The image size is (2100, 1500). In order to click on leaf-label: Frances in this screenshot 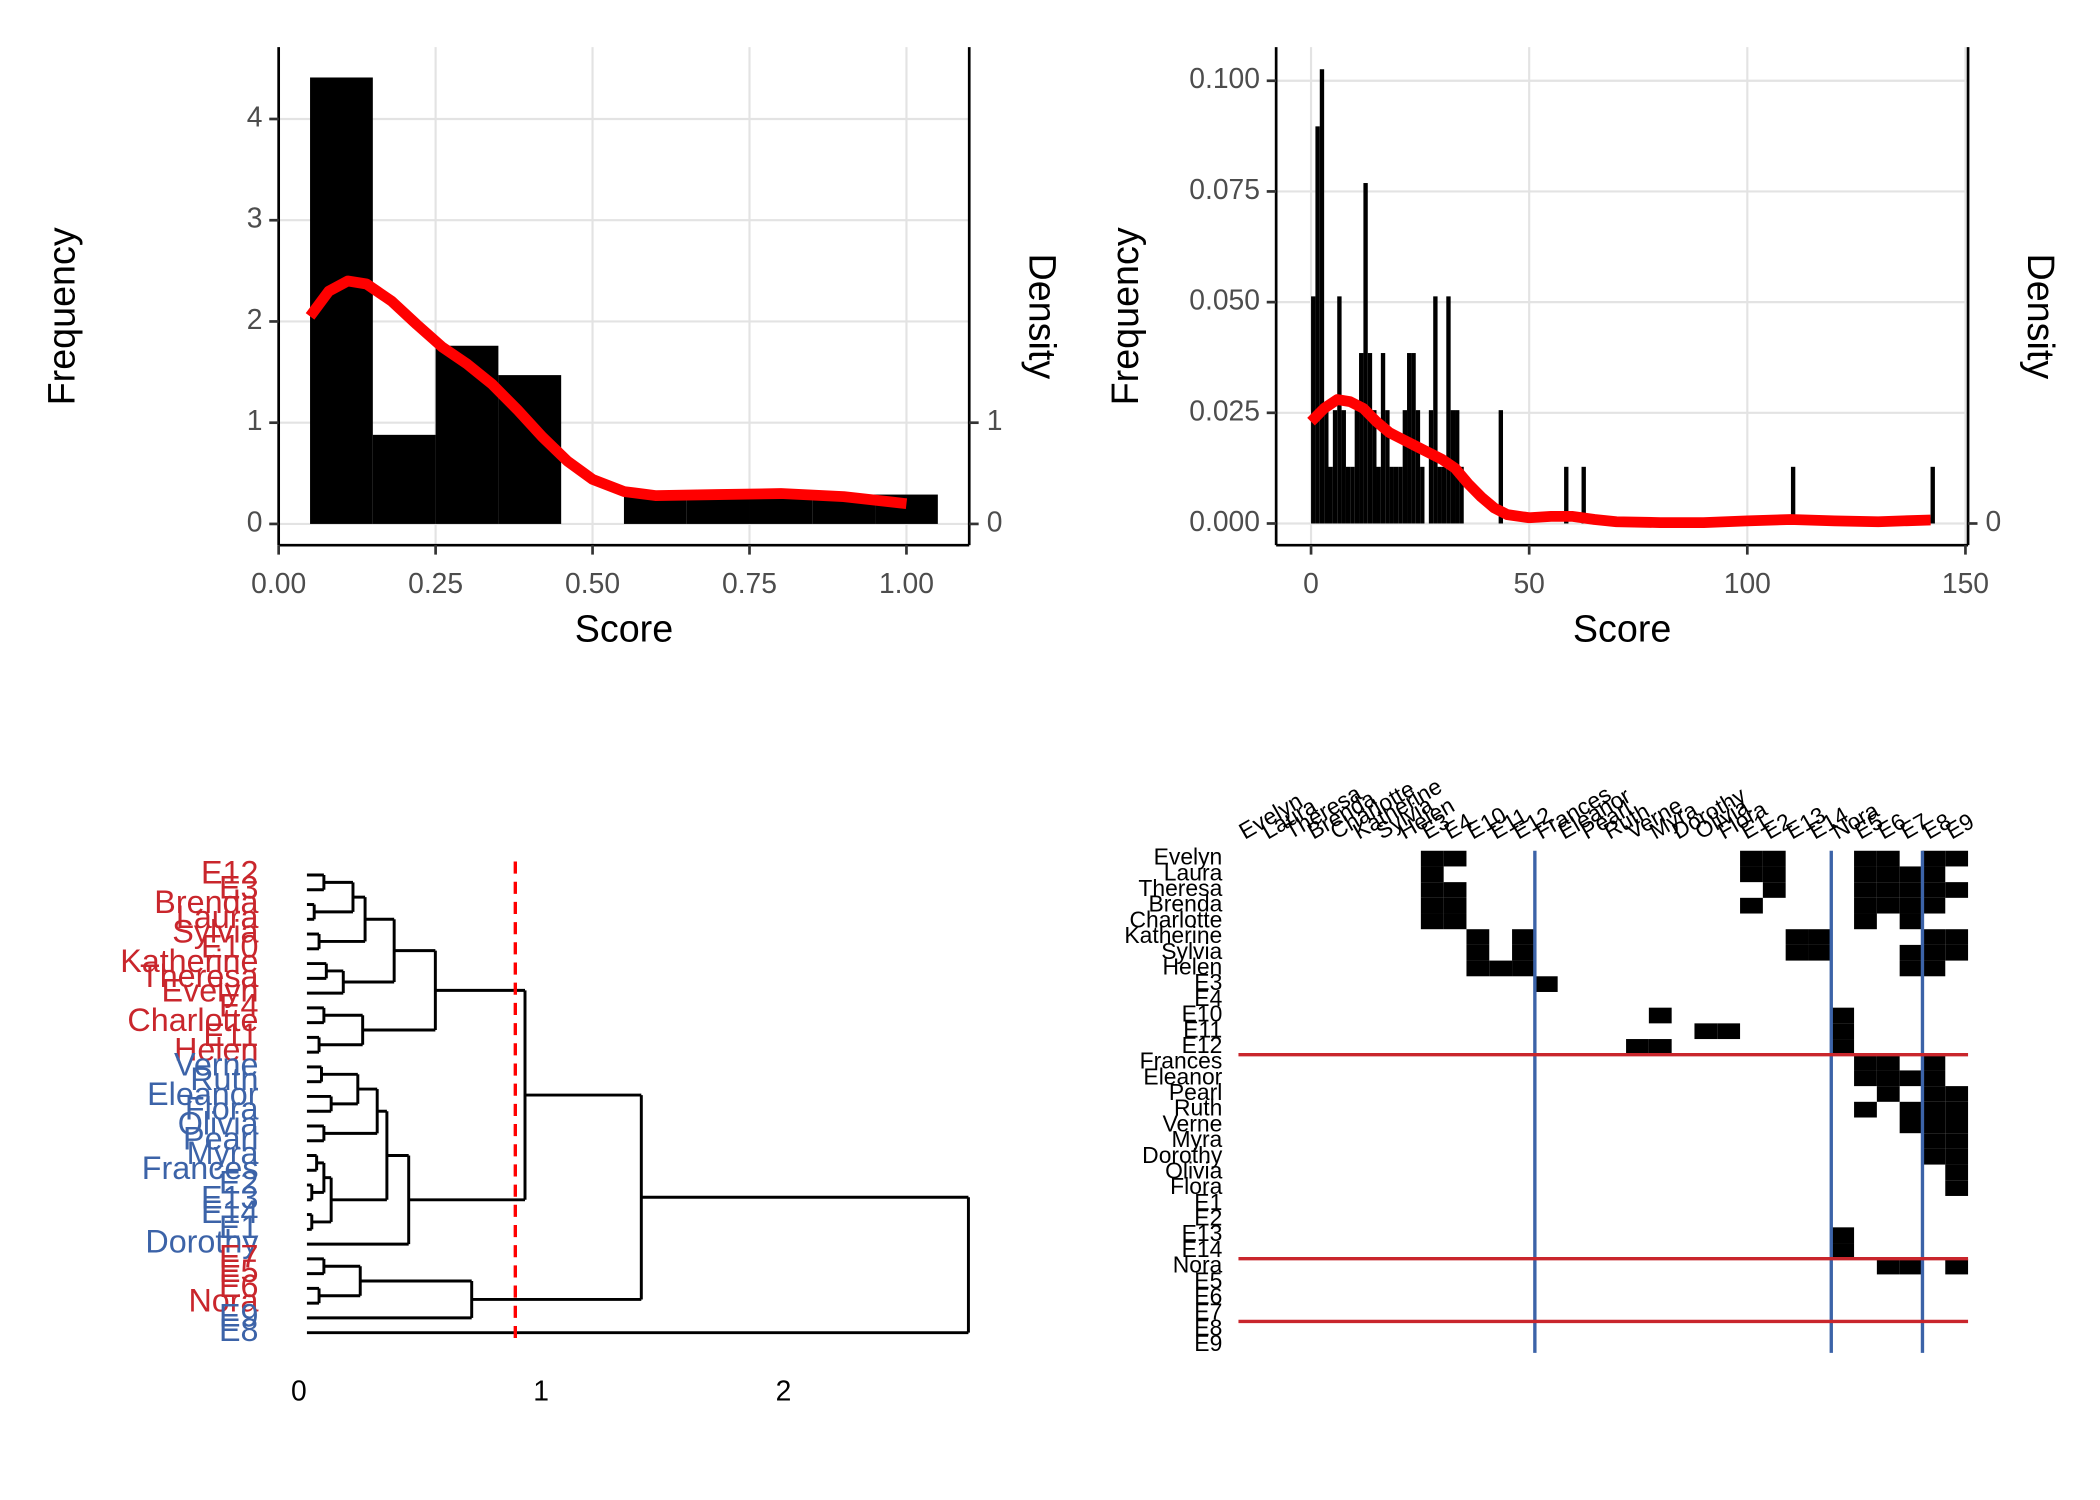, I will do `click(200, 1168)`.